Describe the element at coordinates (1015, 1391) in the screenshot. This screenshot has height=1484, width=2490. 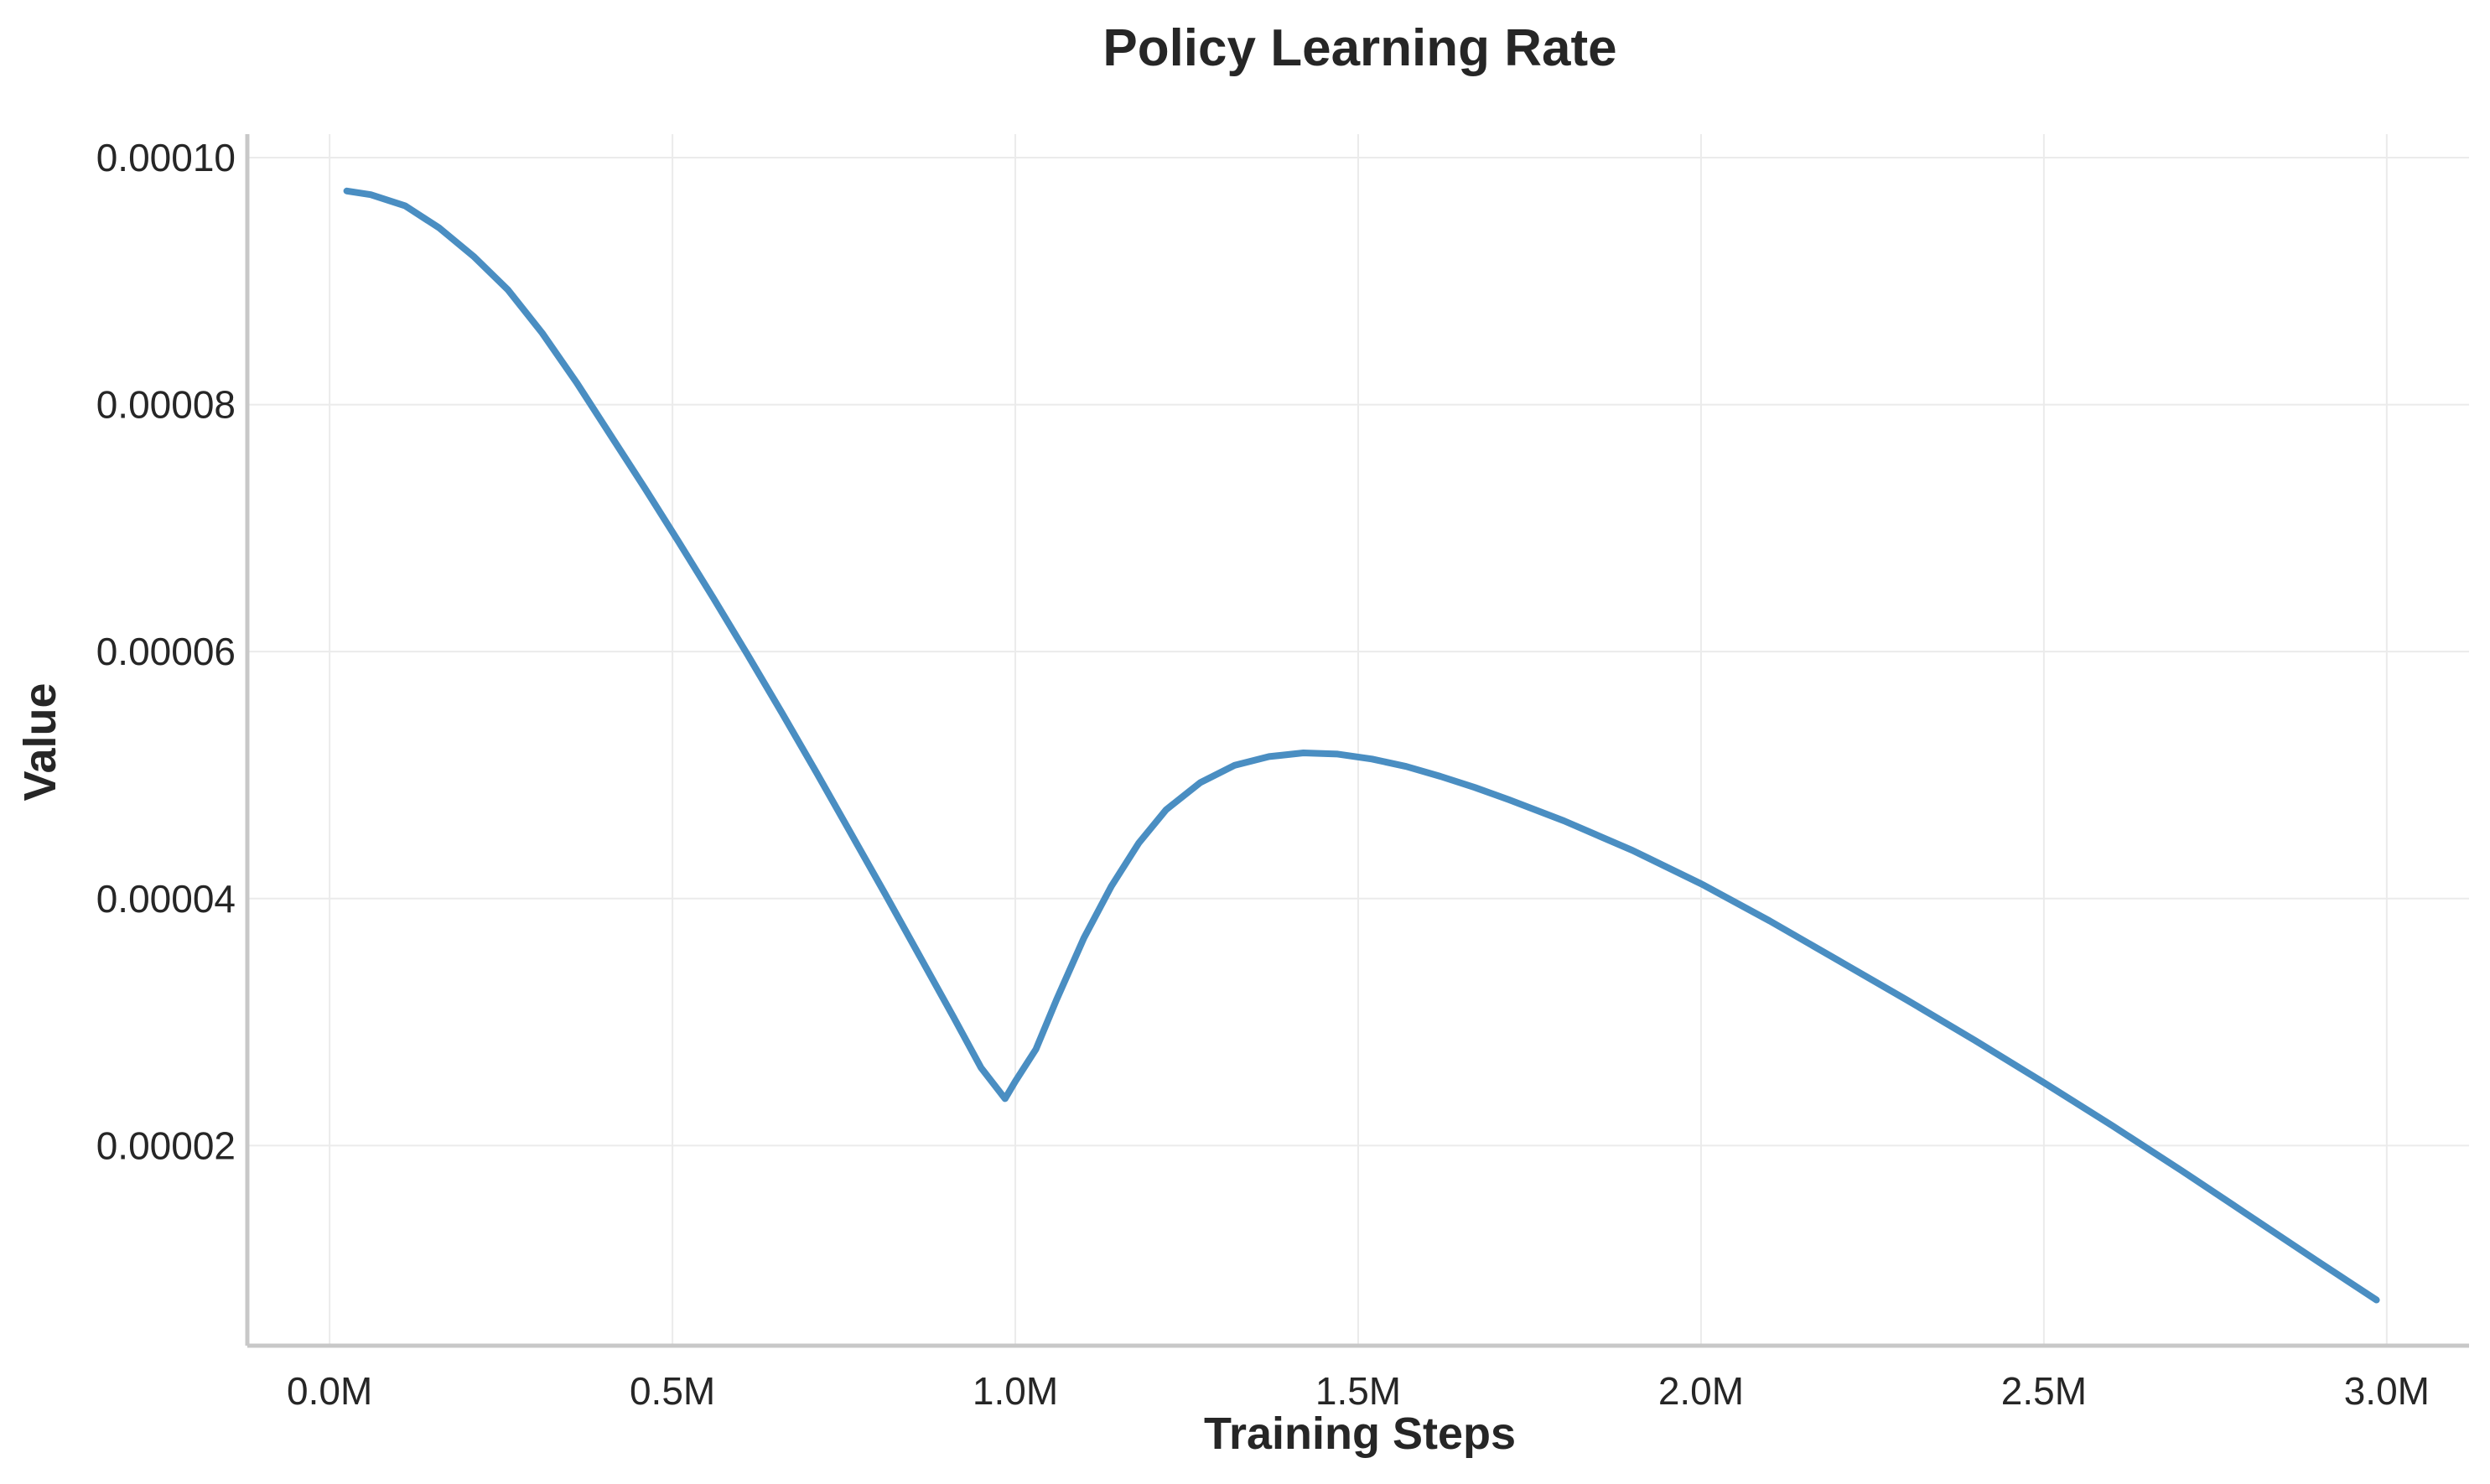
I see `x-tick-label: 1.0M` at that location.